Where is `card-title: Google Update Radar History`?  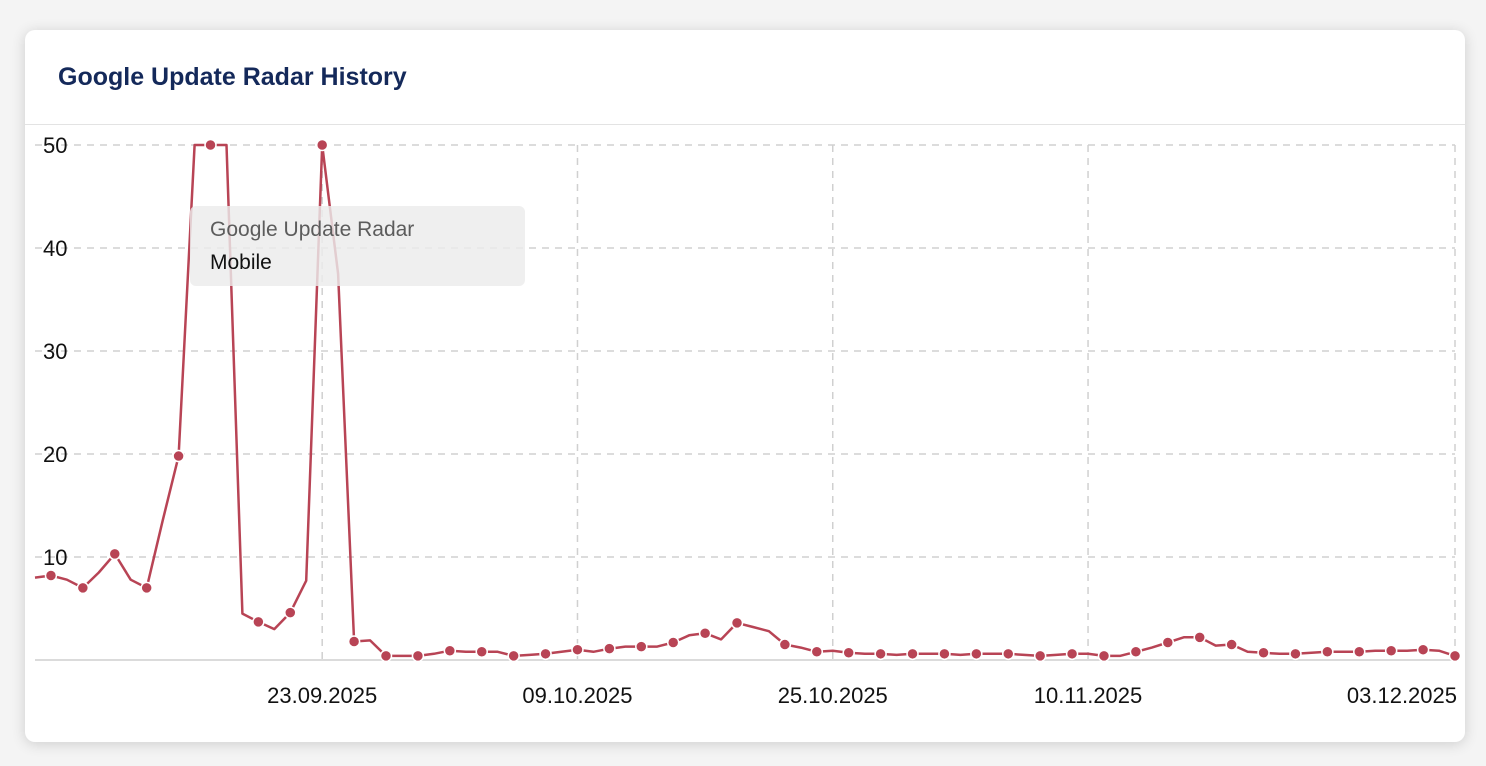 card-title: Google Update Radar History is located at coordinates (232, 77).